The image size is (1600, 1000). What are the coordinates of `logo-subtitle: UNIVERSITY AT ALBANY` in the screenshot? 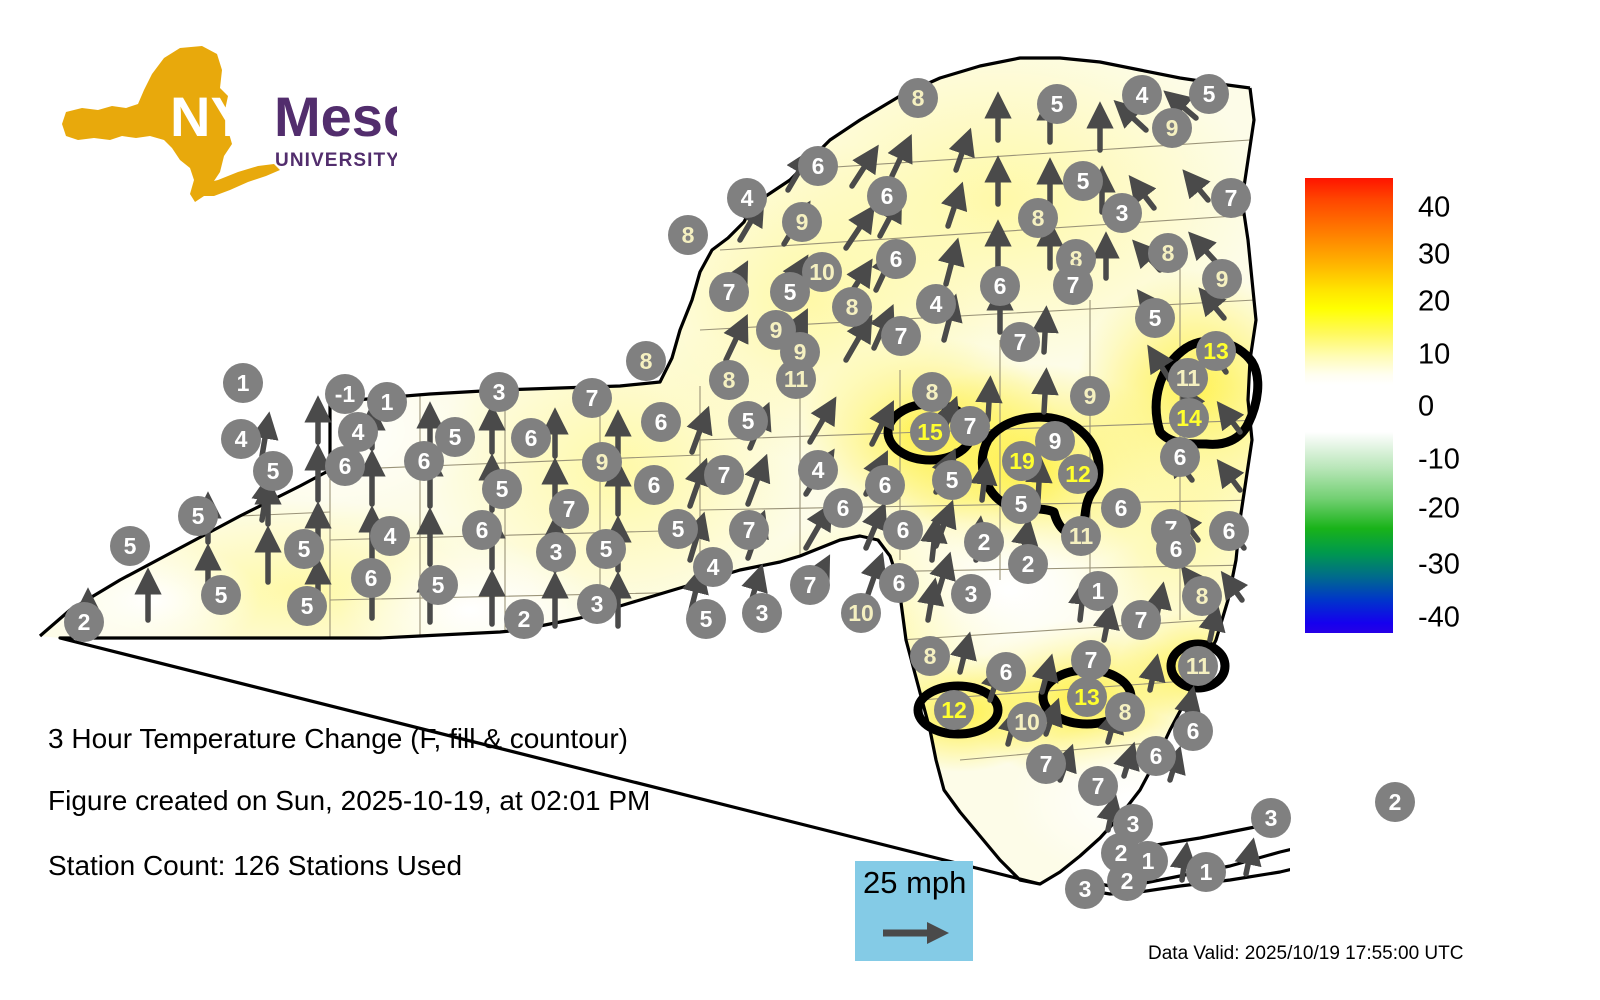 It's located at (336, 160).